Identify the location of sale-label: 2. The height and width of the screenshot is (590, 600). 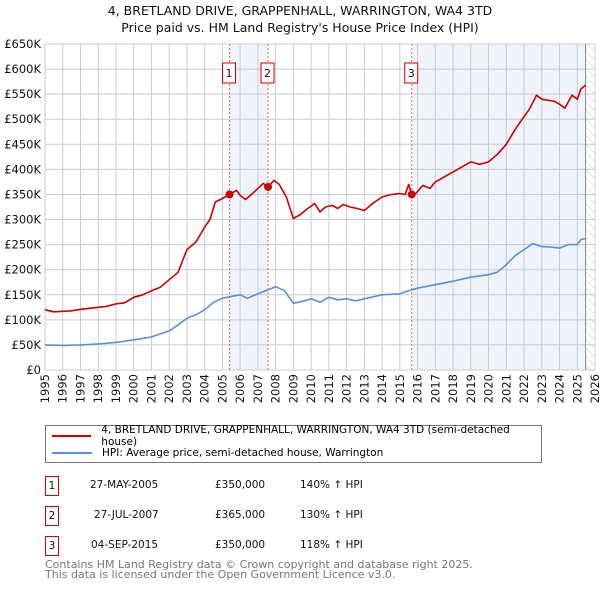
(267, 73).